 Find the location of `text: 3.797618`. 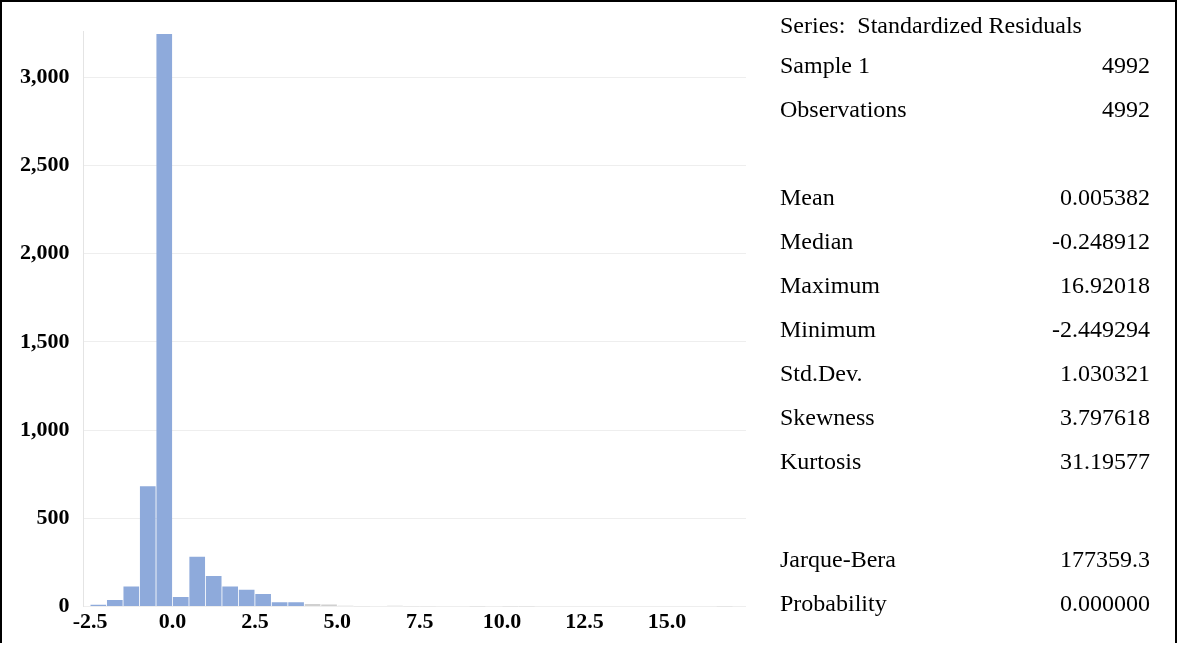

text: 3.797618 is located at coordinates (1105, 417).